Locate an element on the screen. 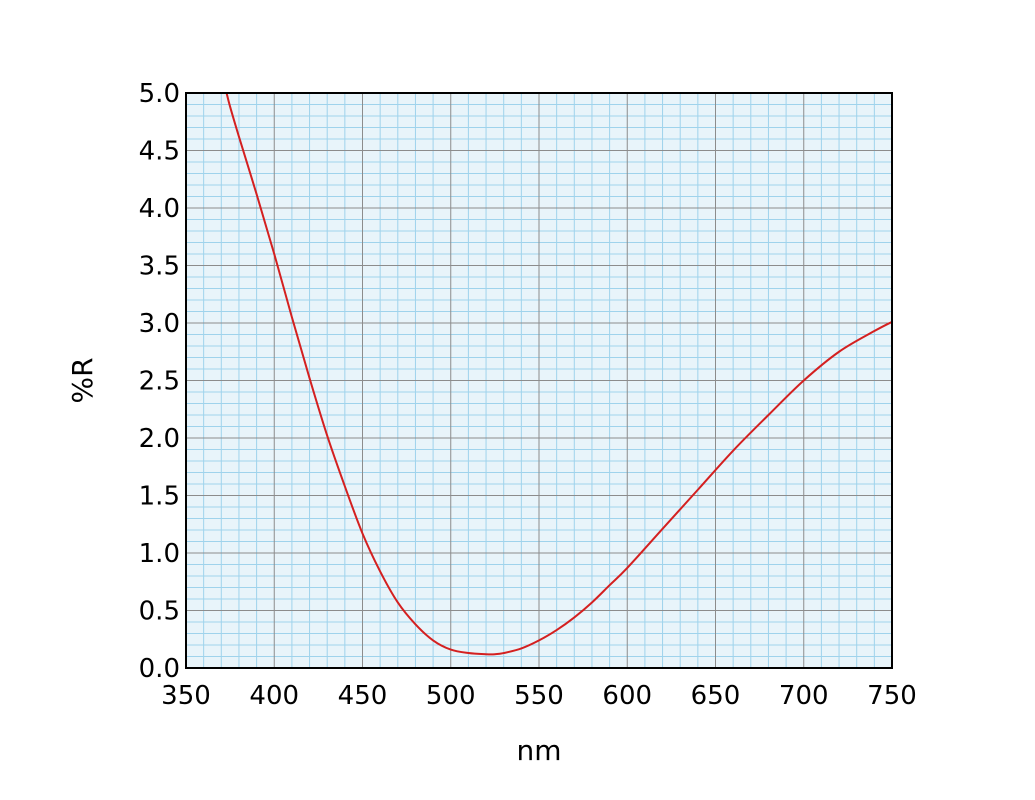 This screenshot has width=1035, height=800. y-tick-label: 1.5 is located at coordinates (159, 497).